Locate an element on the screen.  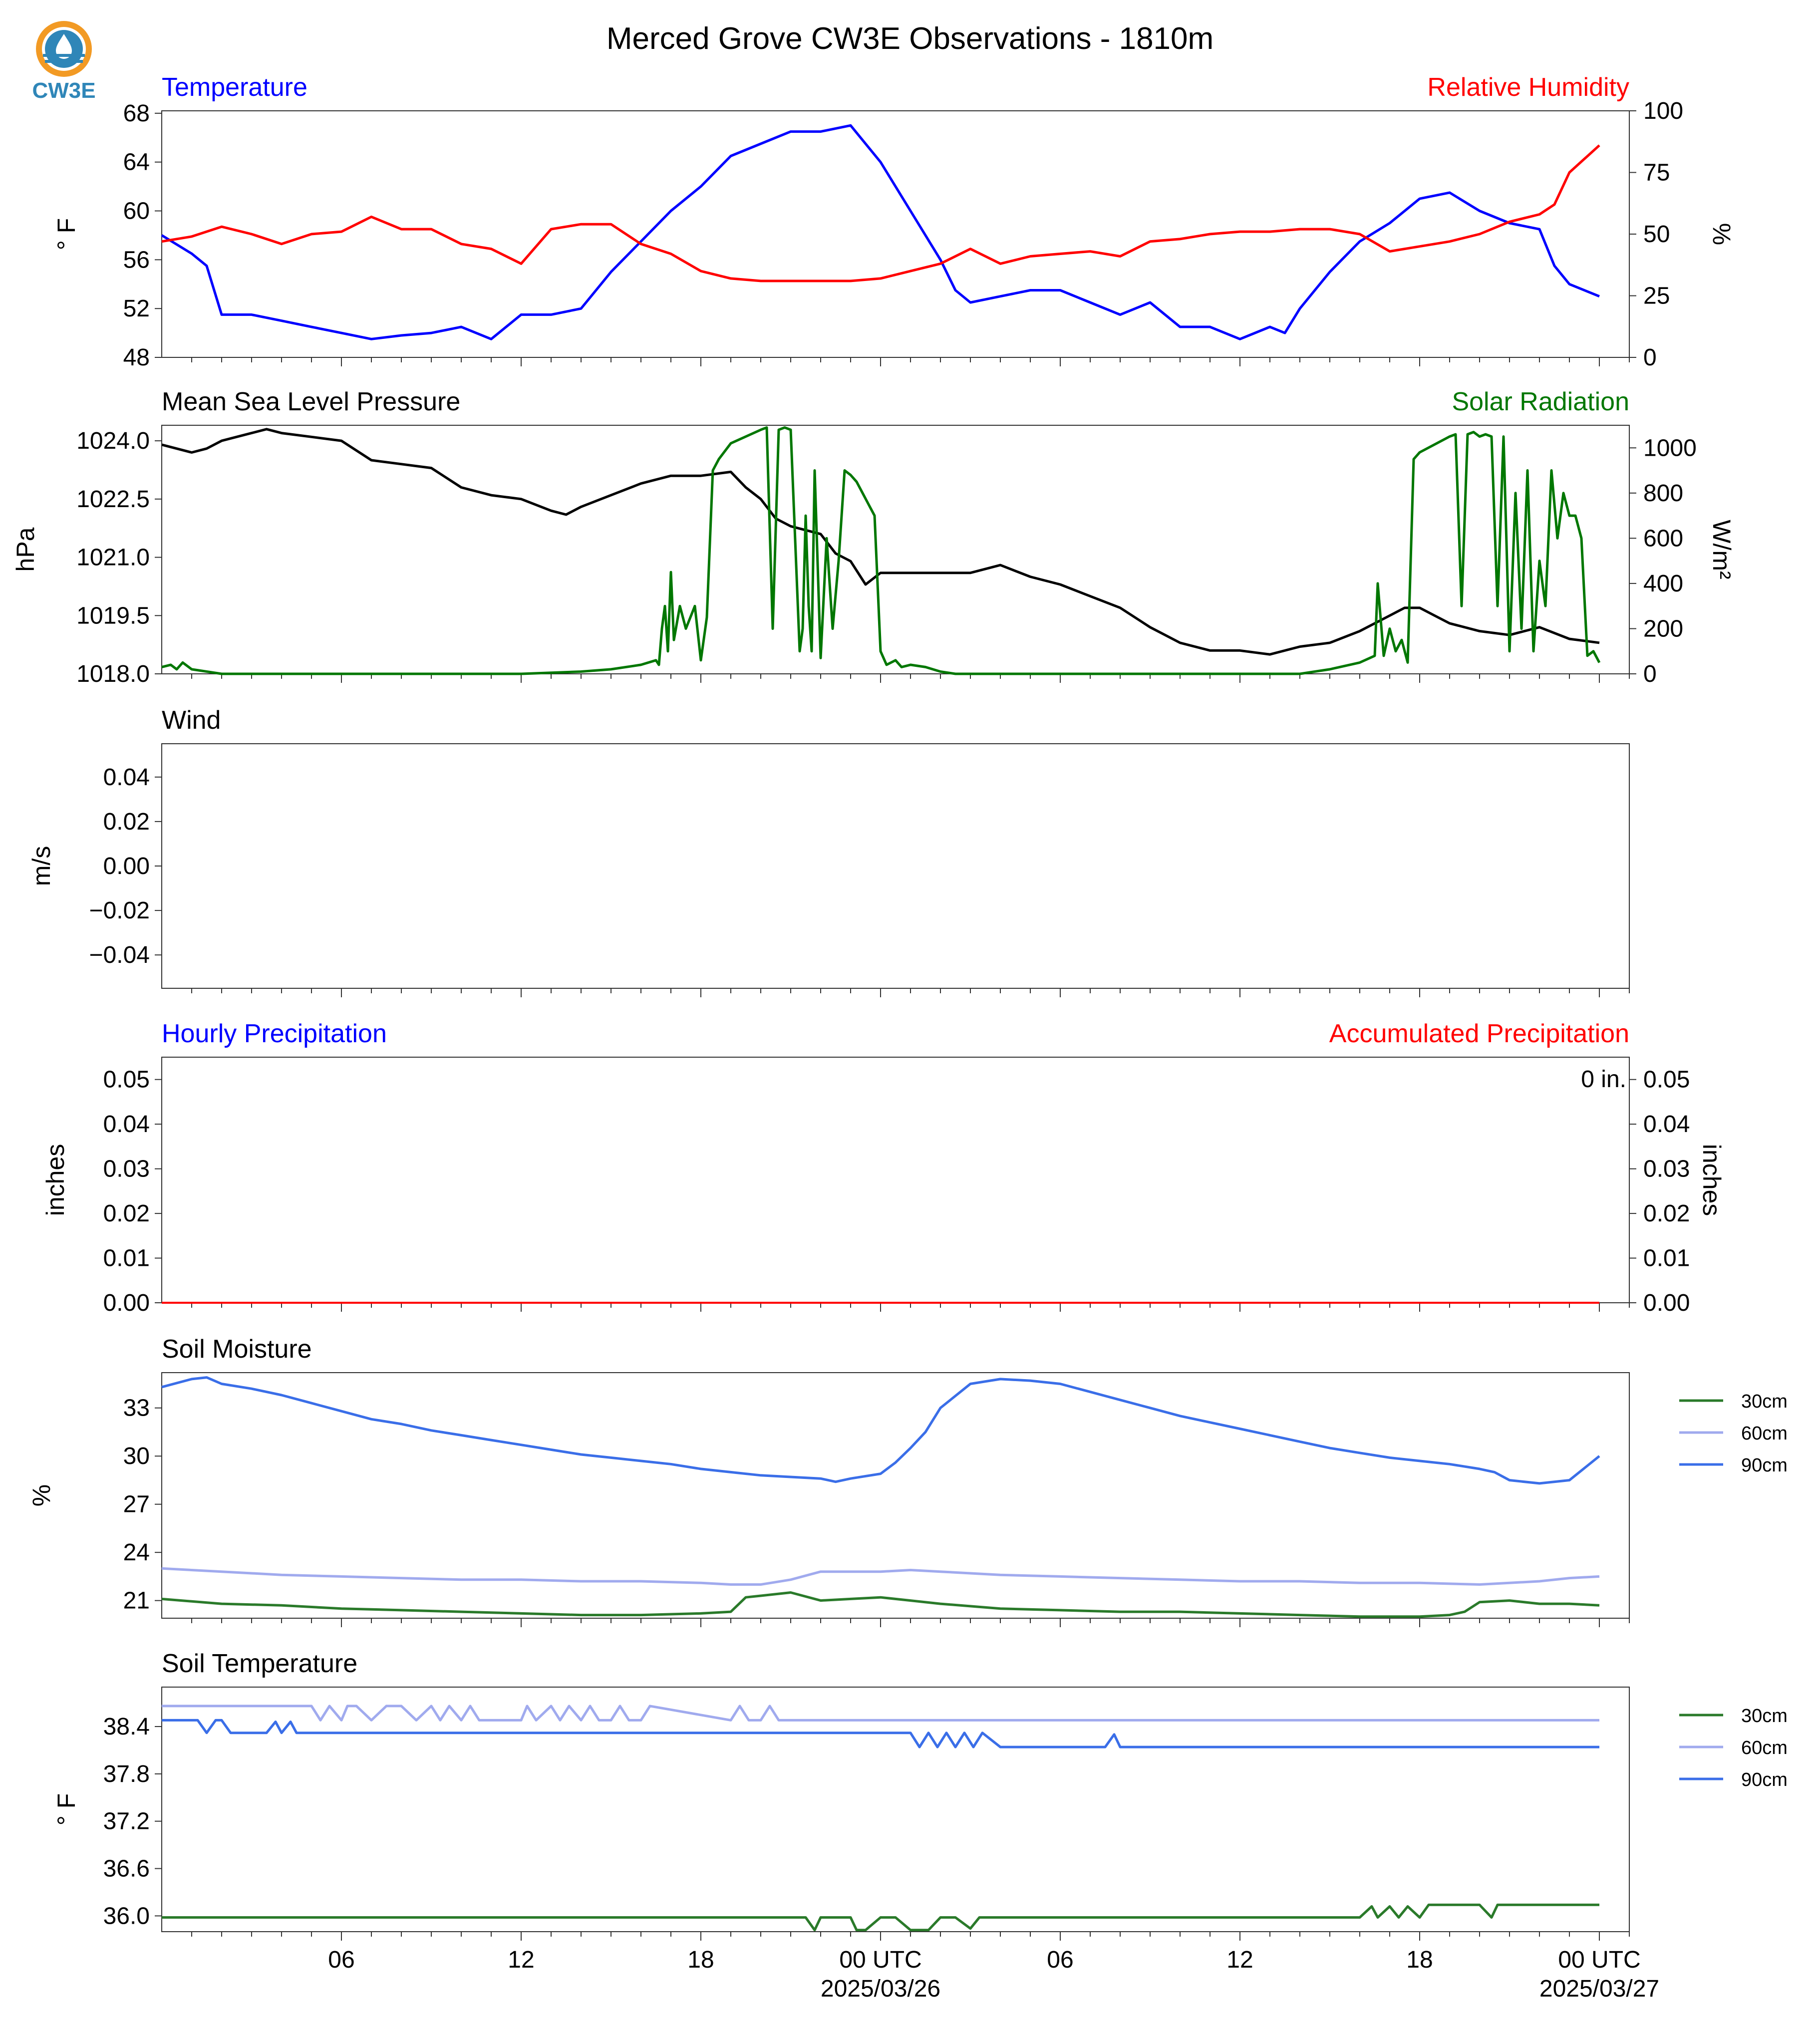
panel-title-left: Wind is located at coordinates (191, 720).